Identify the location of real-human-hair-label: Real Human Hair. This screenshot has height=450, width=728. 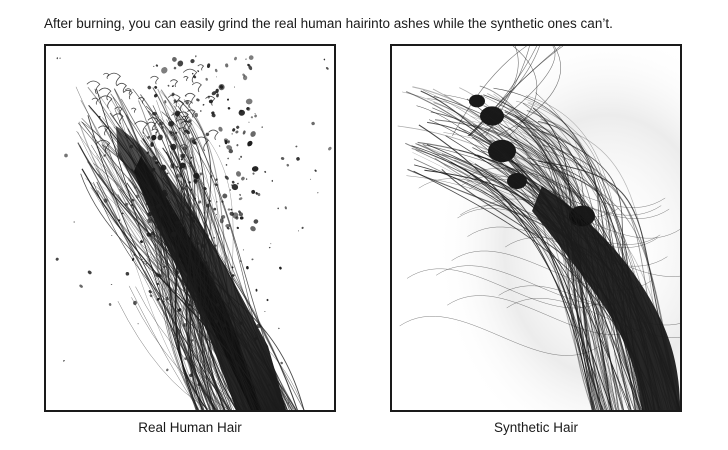
(190, 427).